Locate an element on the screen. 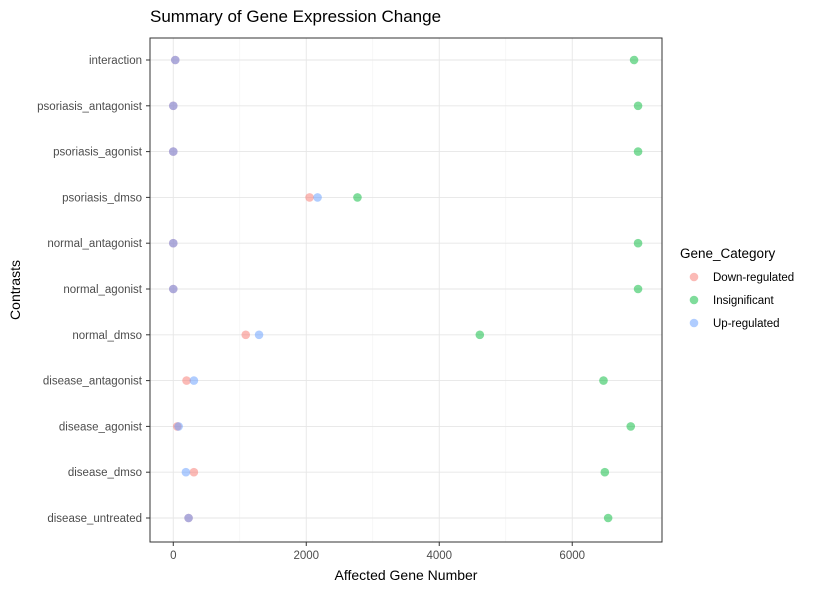  legend-key-down-regulated is located at coordinates (694, 277).